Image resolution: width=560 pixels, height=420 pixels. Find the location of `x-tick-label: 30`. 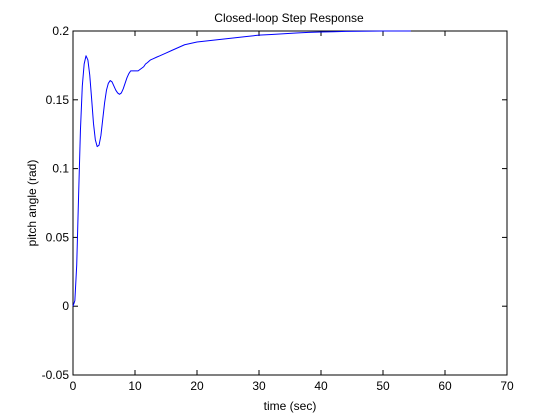

x-tick-label: 30 is located at coordinates (259, 386).